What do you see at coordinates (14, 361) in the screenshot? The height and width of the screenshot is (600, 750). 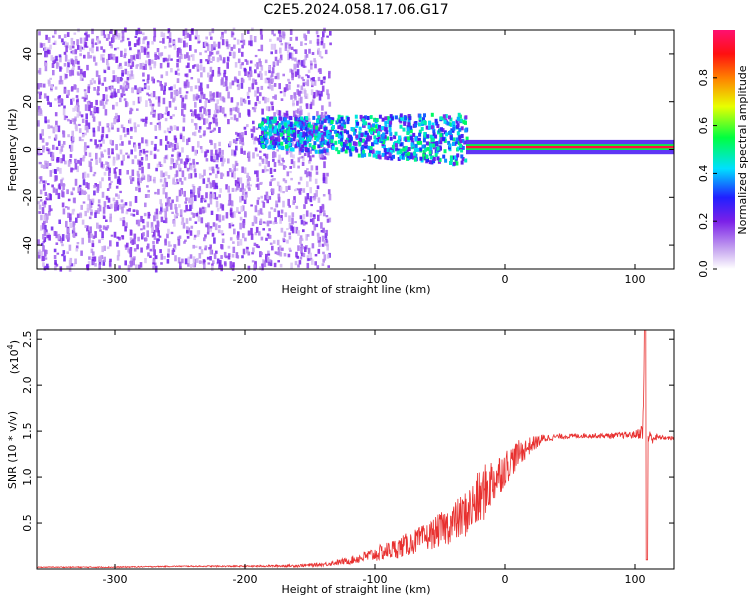 I see `snr-y-multiplier-base: (x10` at bounding box center [14, 361].